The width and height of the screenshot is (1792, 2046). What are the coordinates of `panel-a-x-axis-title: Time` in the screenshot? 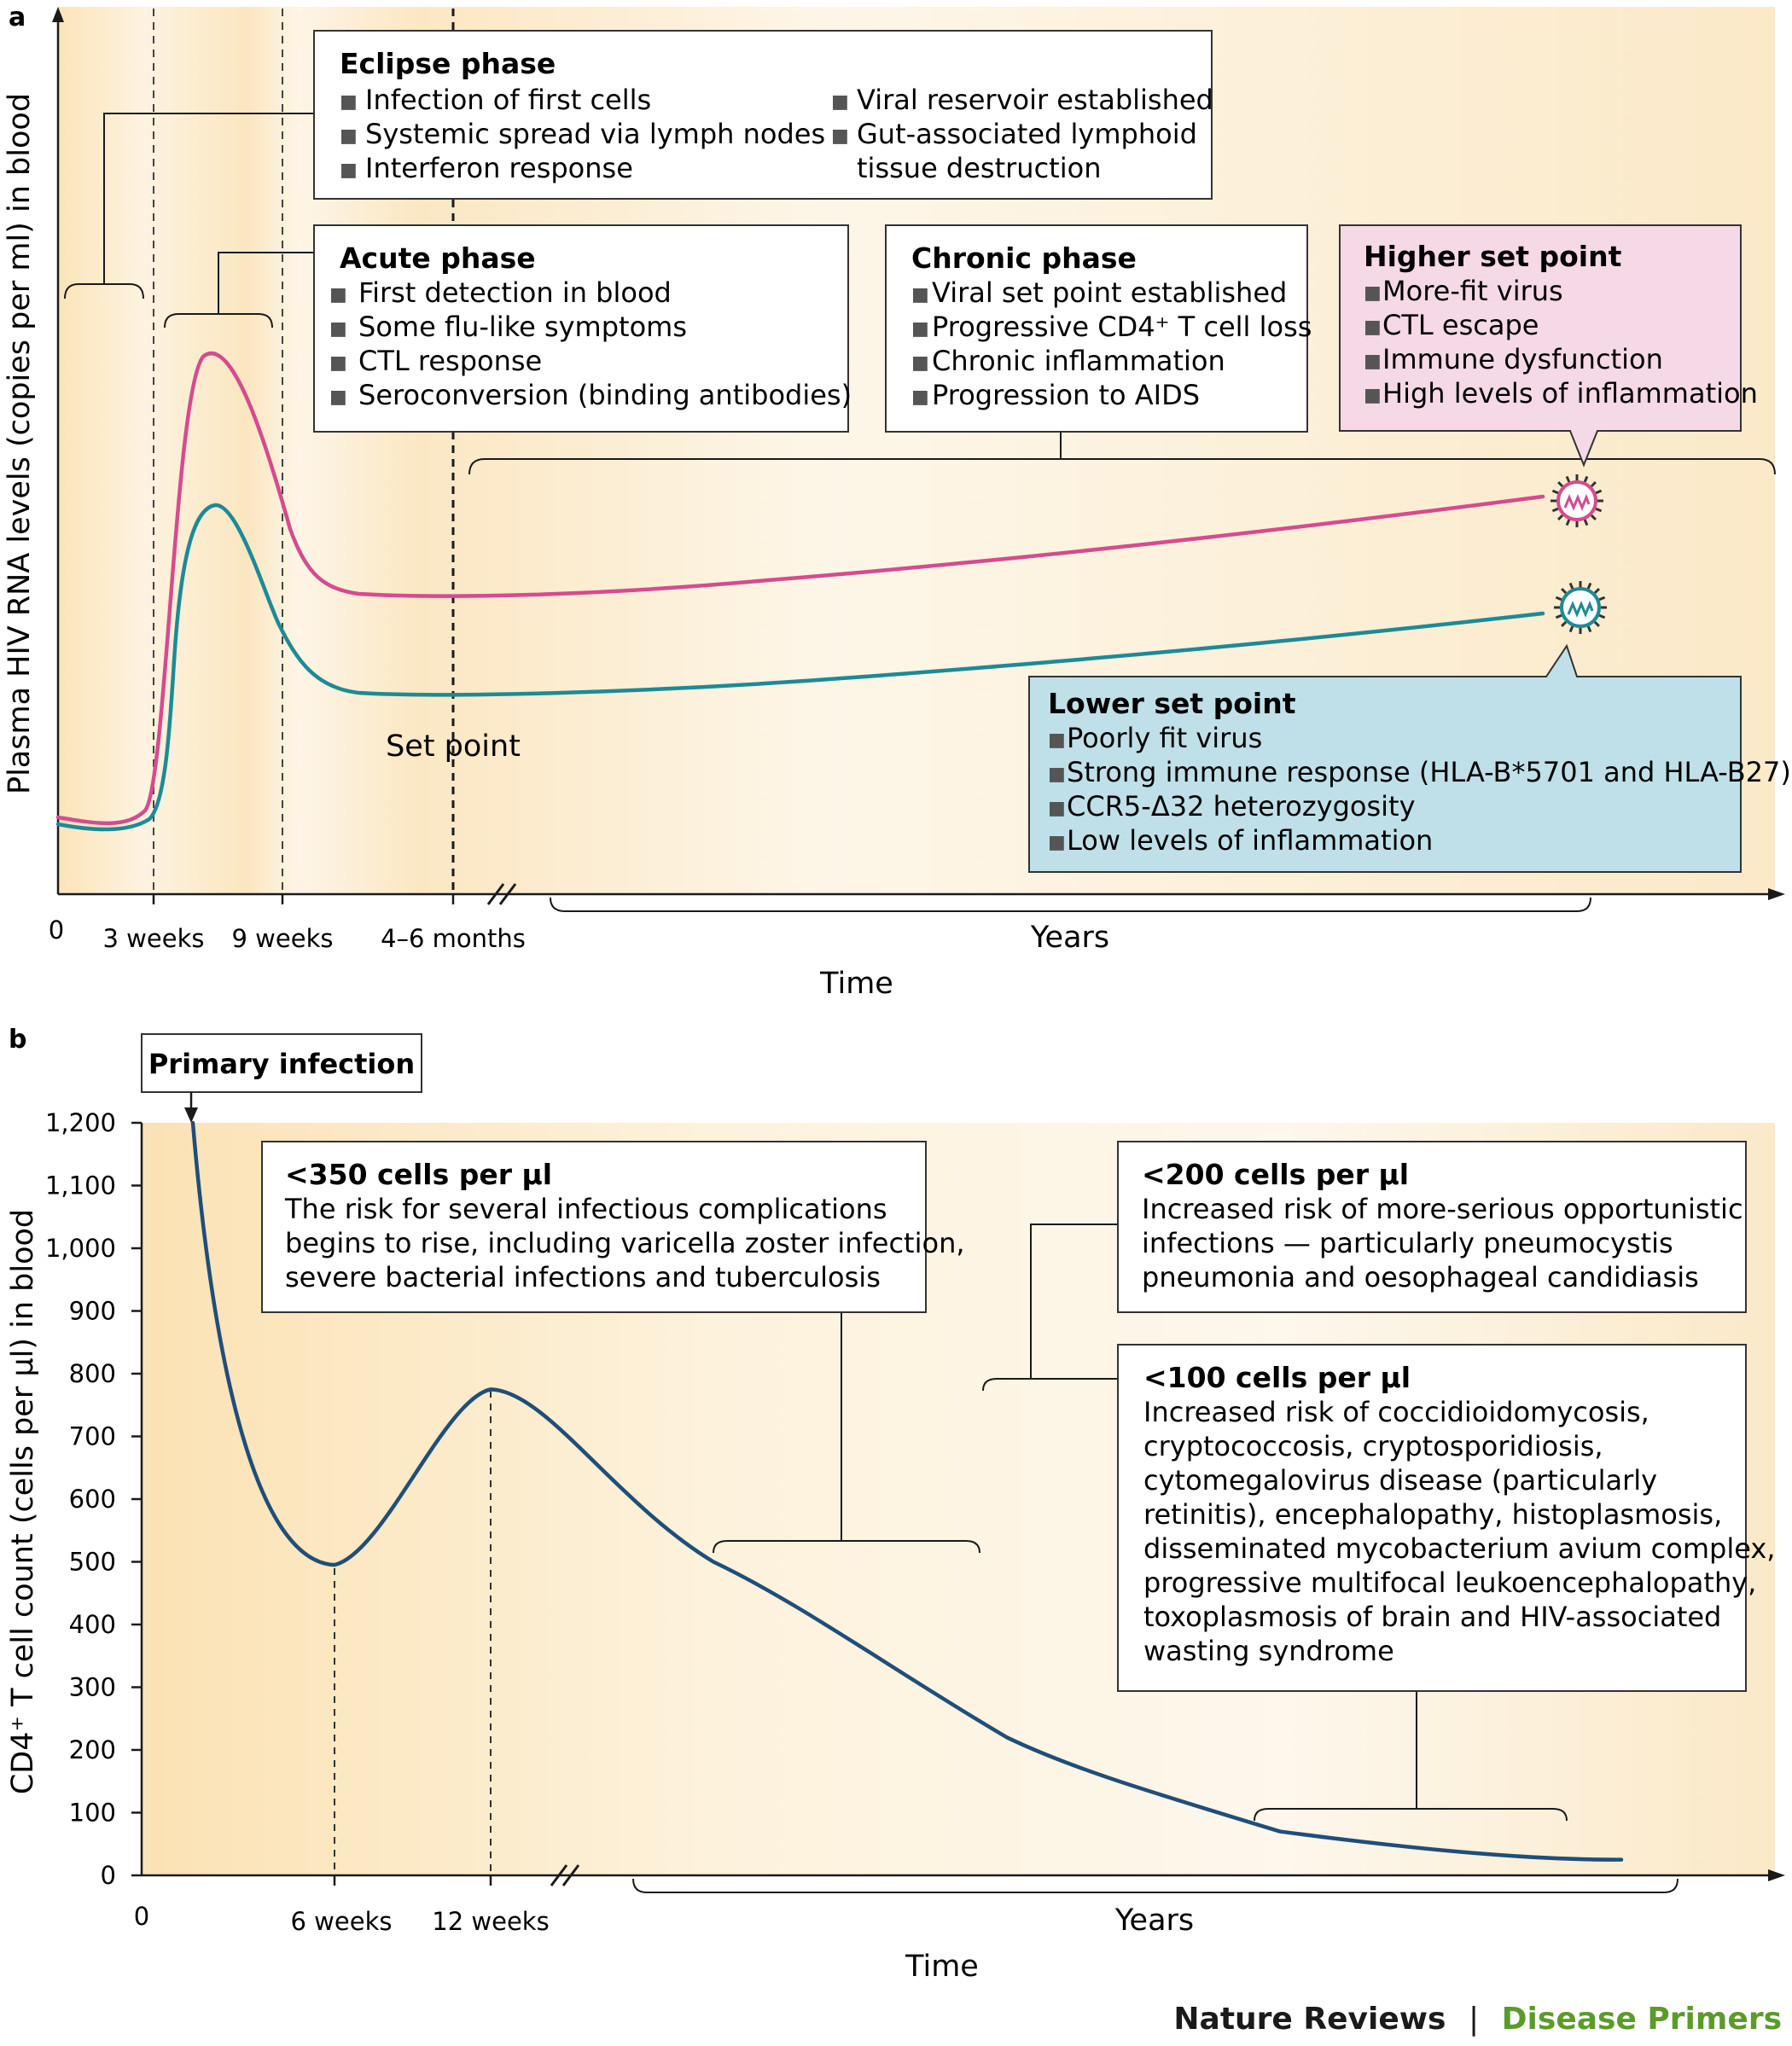 It's located at (856, 984).